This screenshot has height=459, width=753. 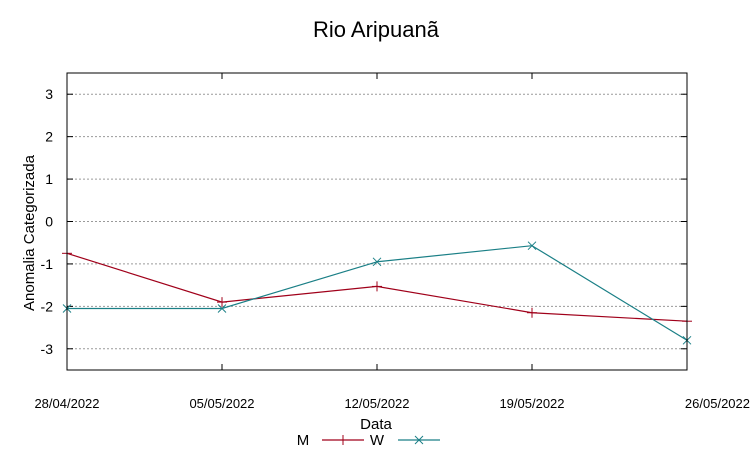 I want to click on legend-marker-W, so click(x=419, y=440).